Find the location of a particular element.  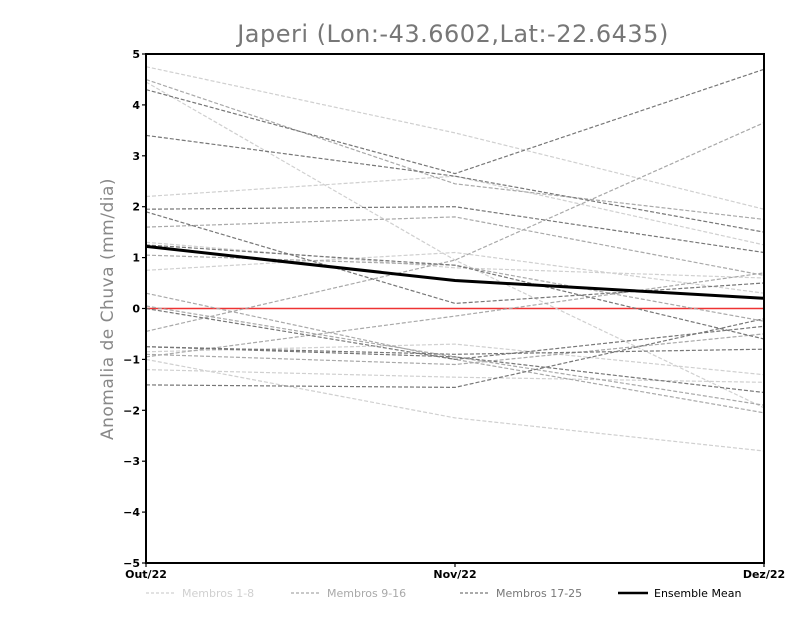

y-tick-label: 3 is located at coordinates (136, 156).